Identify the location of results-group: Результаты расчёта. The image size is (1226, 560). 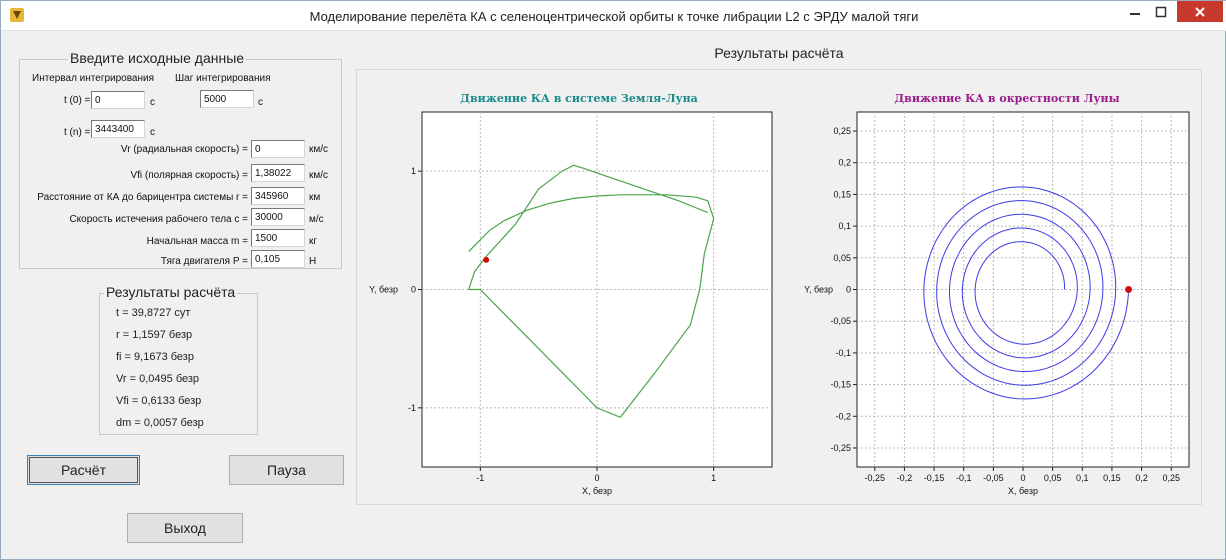
(178, 359).